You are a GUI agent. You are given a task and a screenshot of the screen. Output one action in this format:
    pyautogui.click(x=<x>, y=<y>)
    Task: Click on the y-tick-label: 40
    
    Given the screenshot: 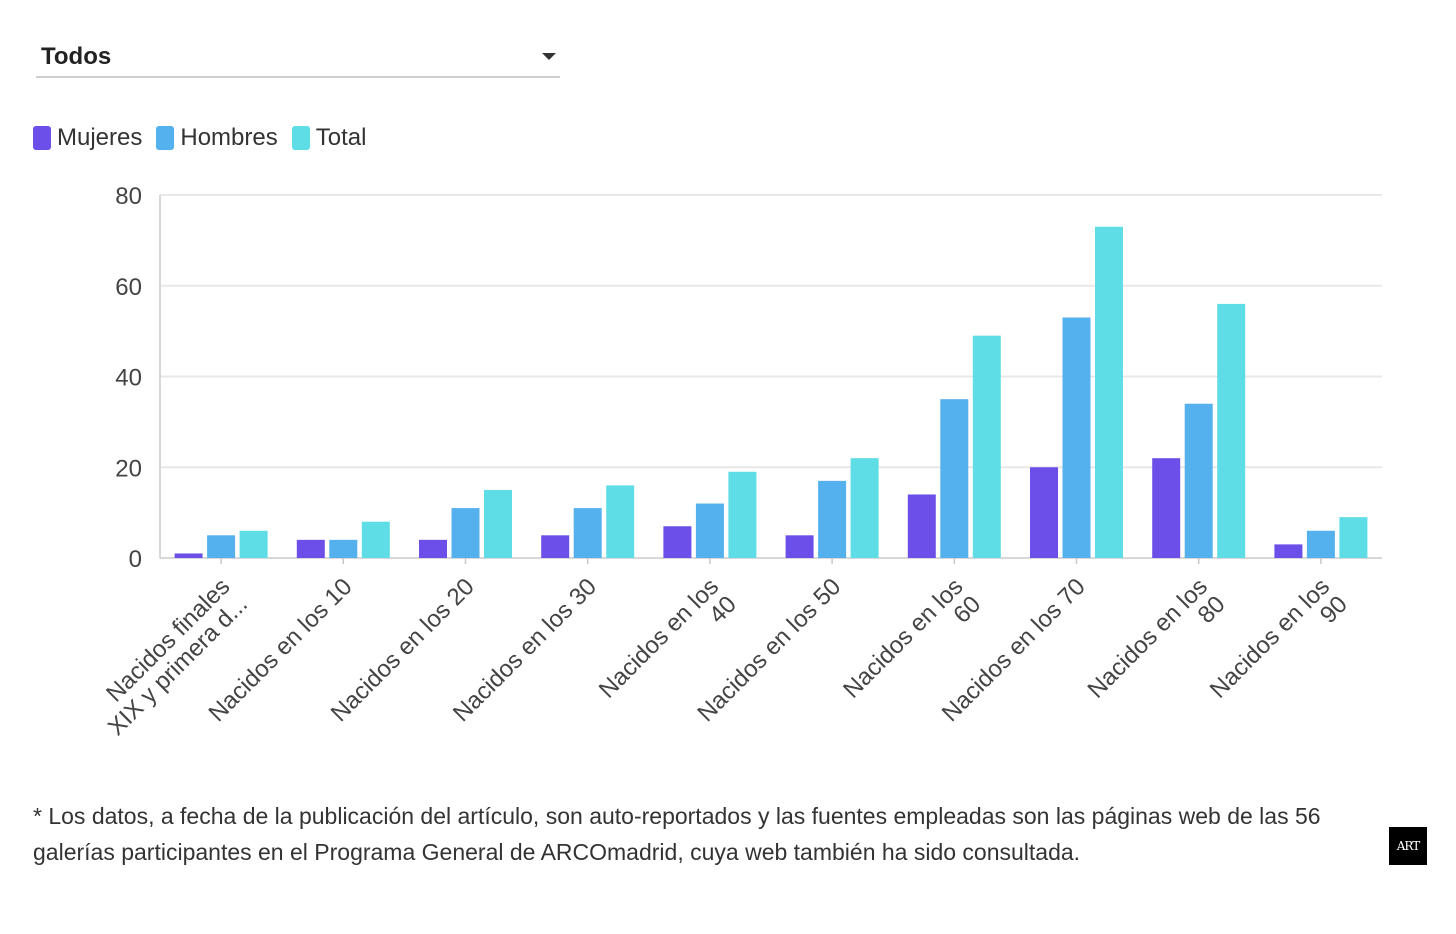 What is the action you would take?
    pyautogui.click(x=128, y=378)
    